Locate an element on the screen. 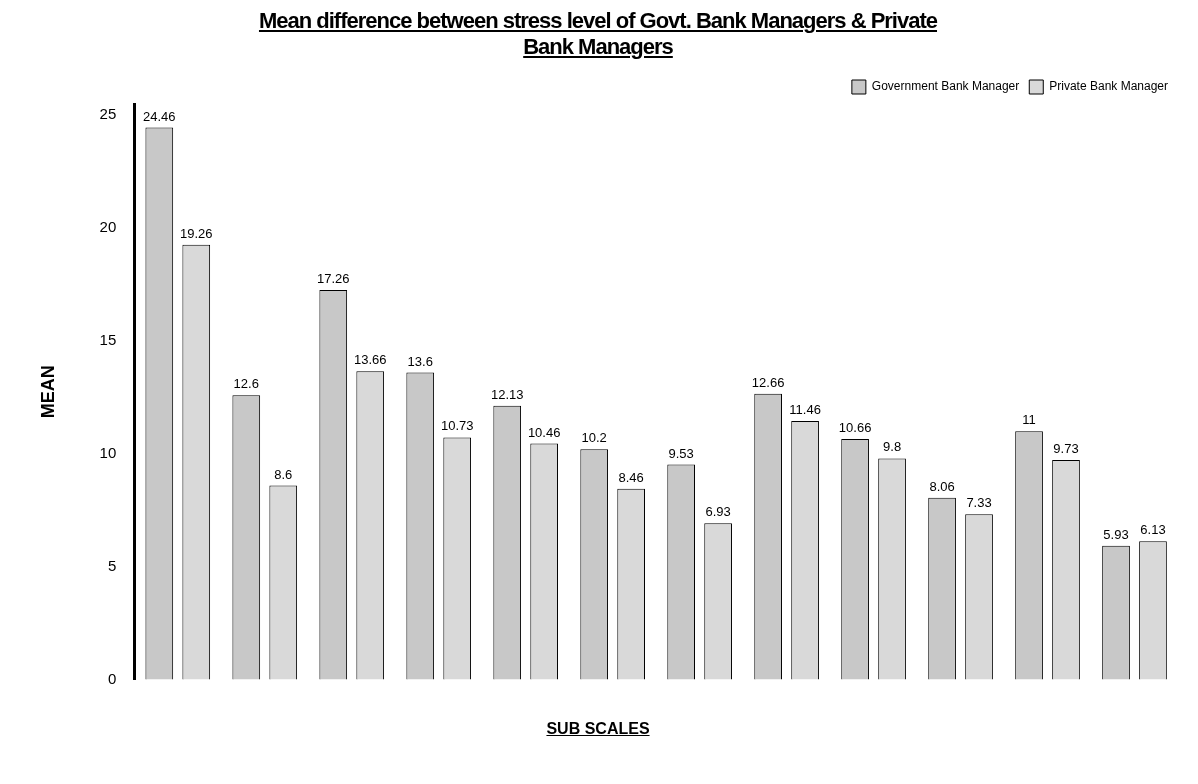 This screenshot has height=784, width=1198. data-label: 13.6 is located at coordinates (420, 361).